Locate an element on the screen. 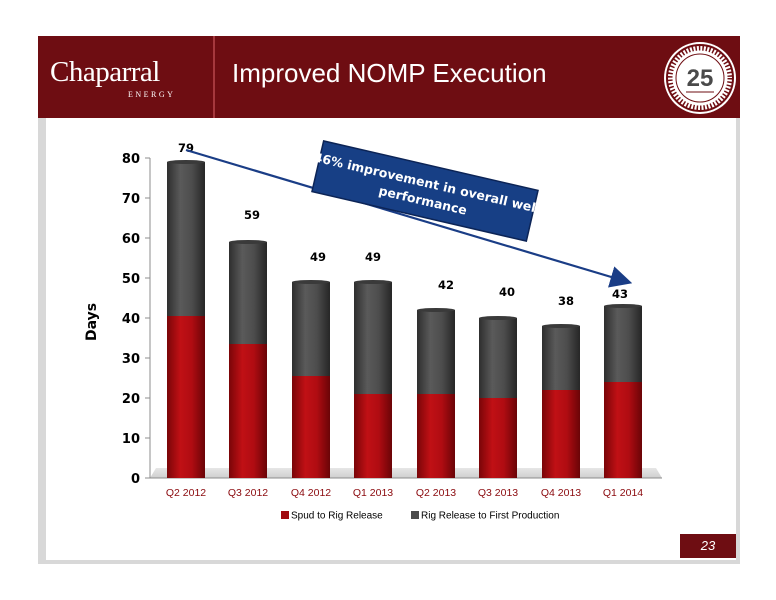 The height and width of the screenshot is (600, 776). x-tick-label: Q4 2012 is located at coordinates (311, 493).